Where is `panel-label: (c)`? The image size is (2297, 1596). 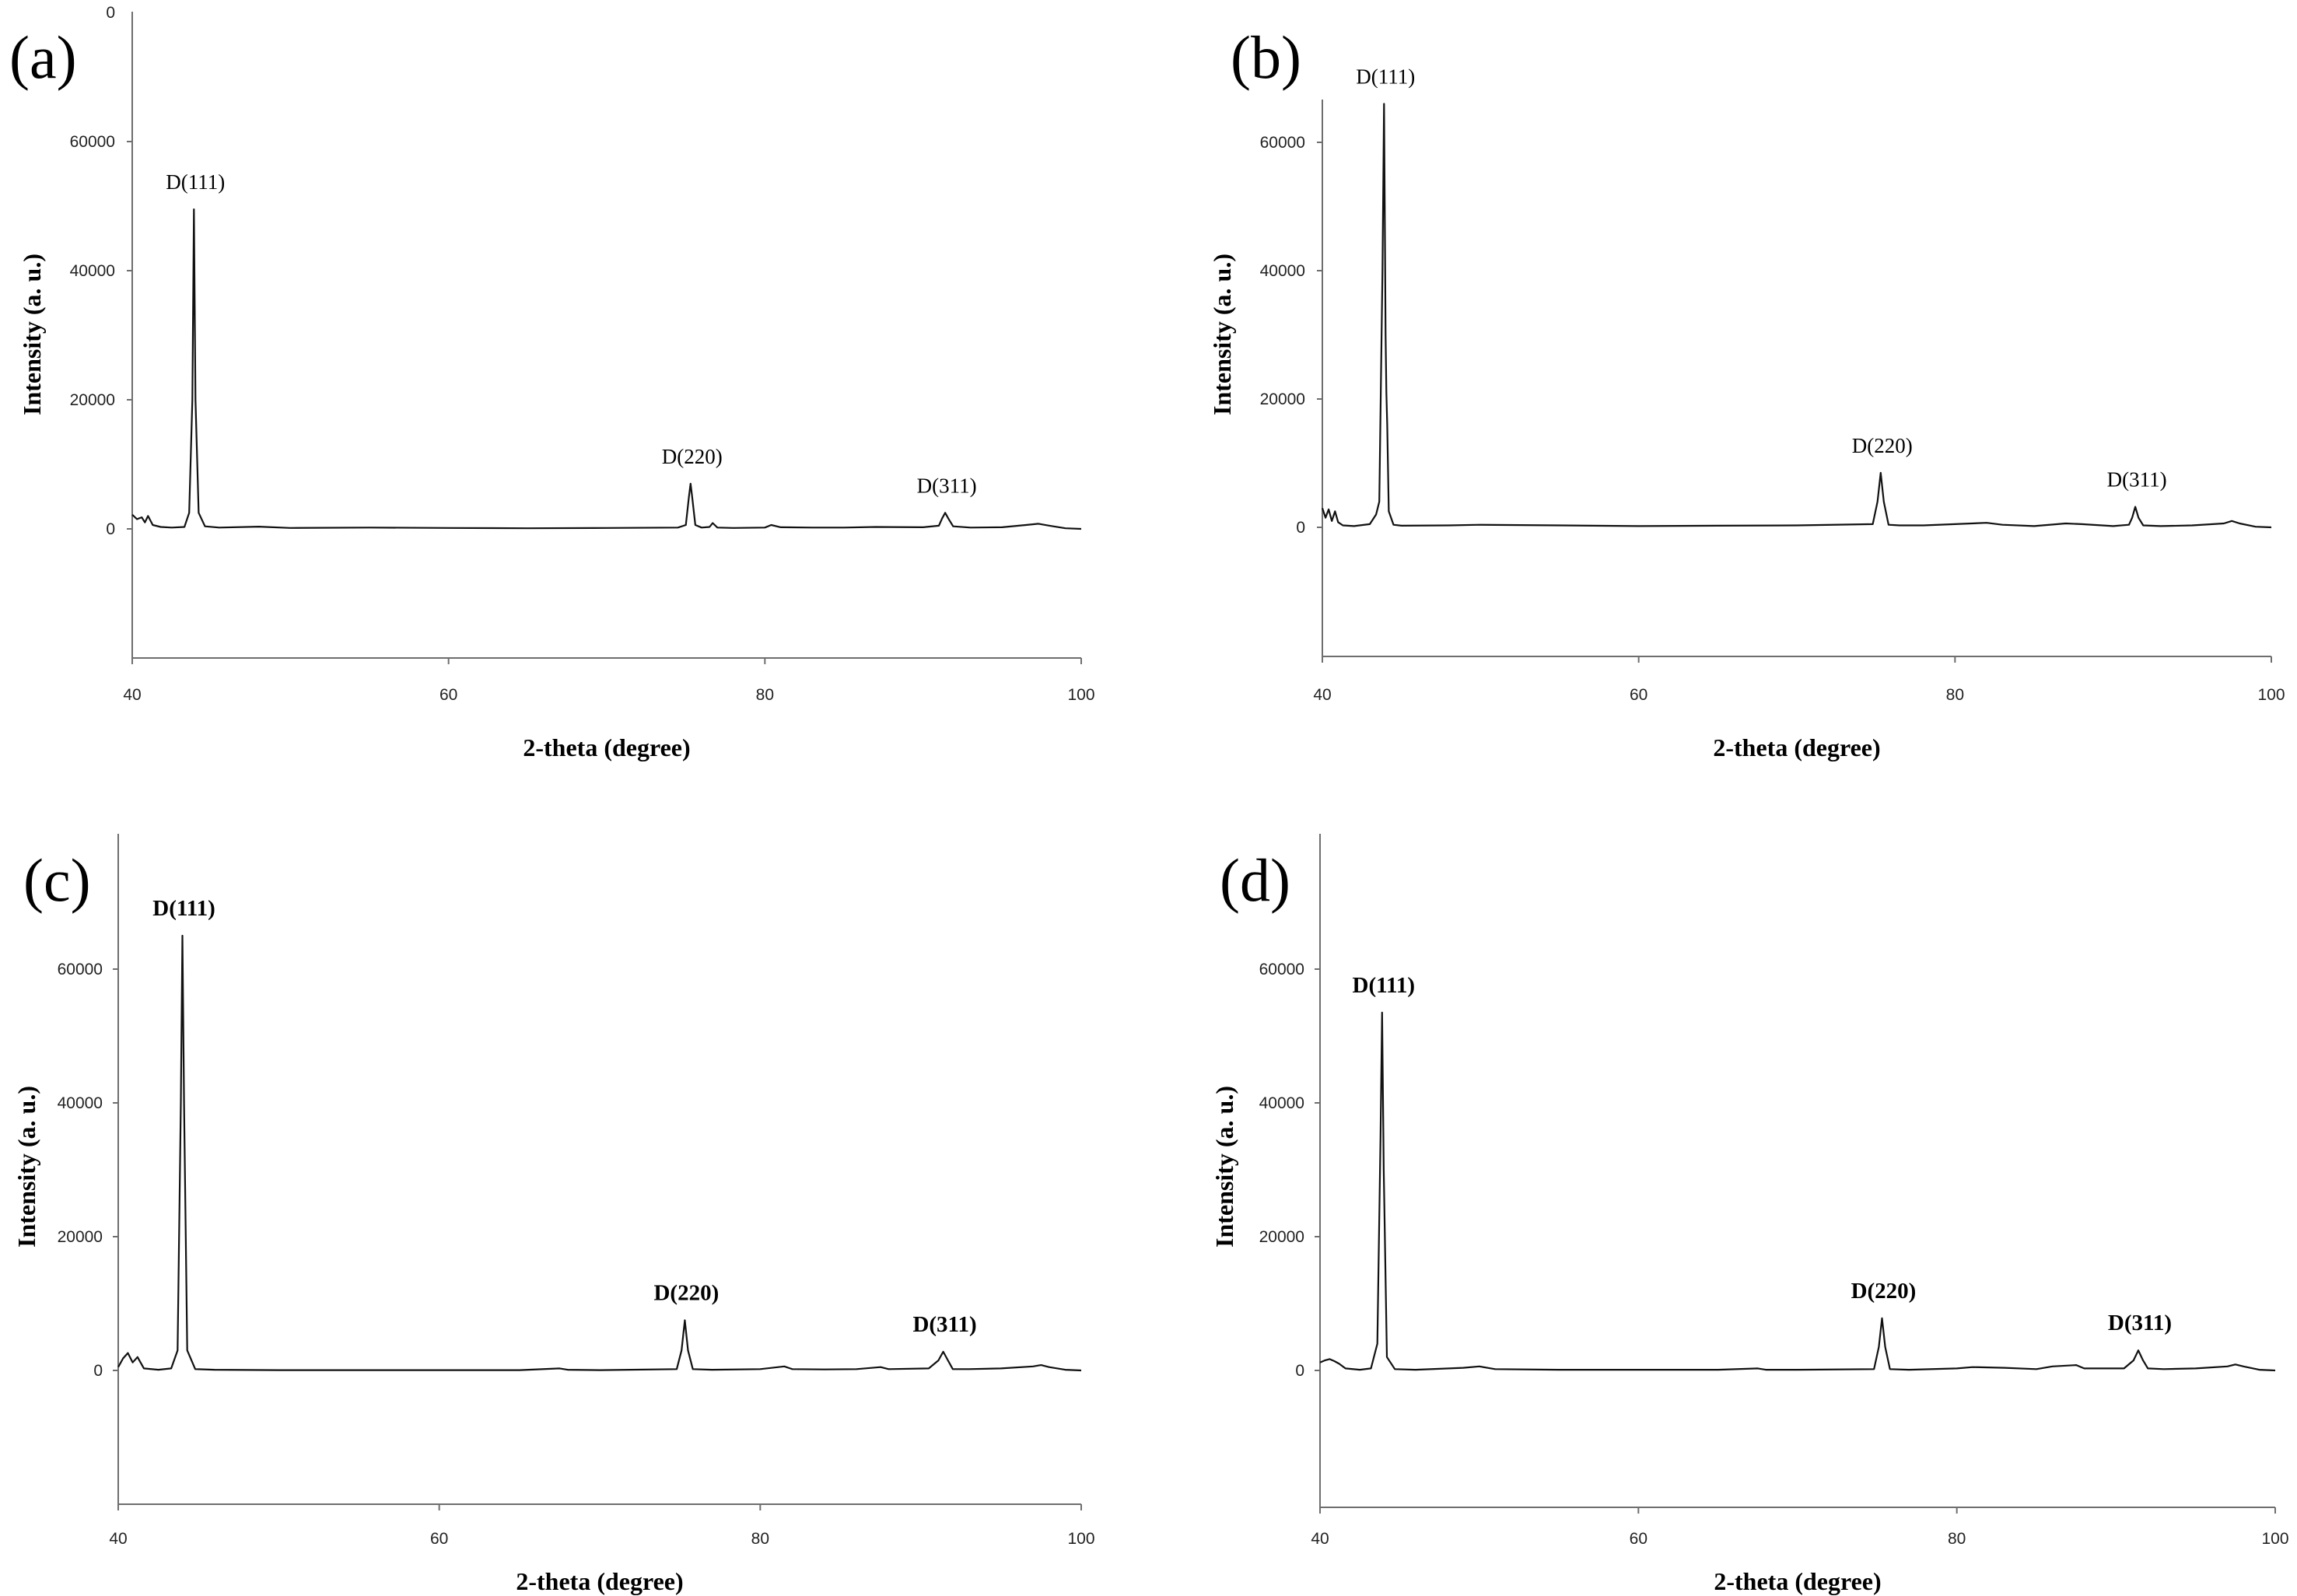
panel-label: (c) is located at coordinates (57, 880).